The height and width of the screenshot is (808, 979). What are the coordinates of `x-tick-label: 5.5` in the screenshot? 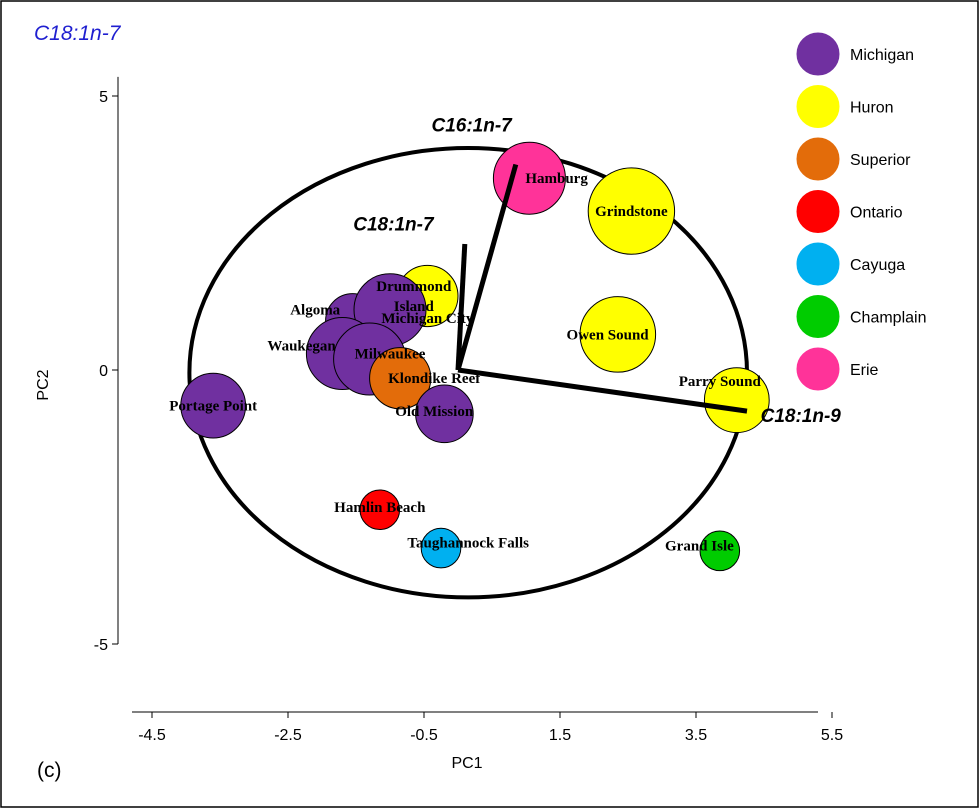 It's located at (832, 735).